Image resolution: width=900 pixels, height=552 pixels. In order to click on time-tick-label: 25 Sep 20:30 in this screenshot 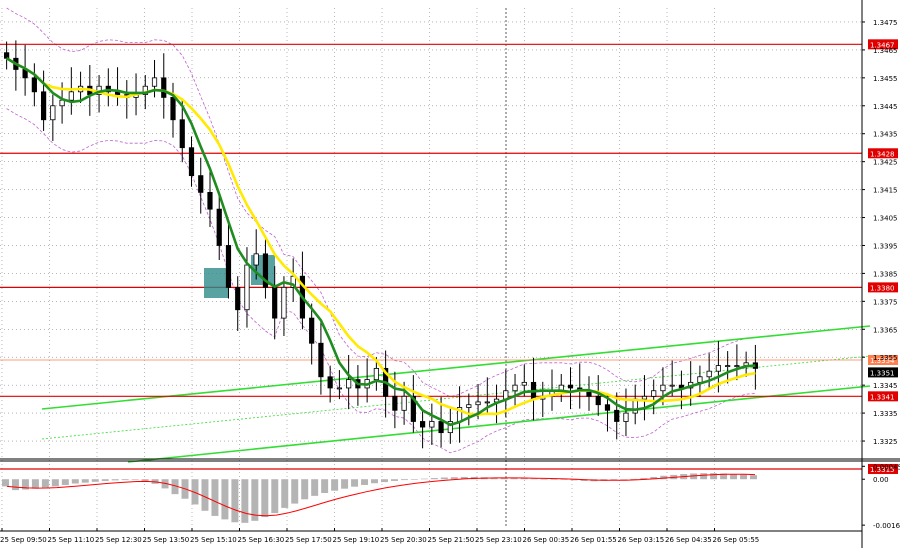, I will do `click(403, 540)`.